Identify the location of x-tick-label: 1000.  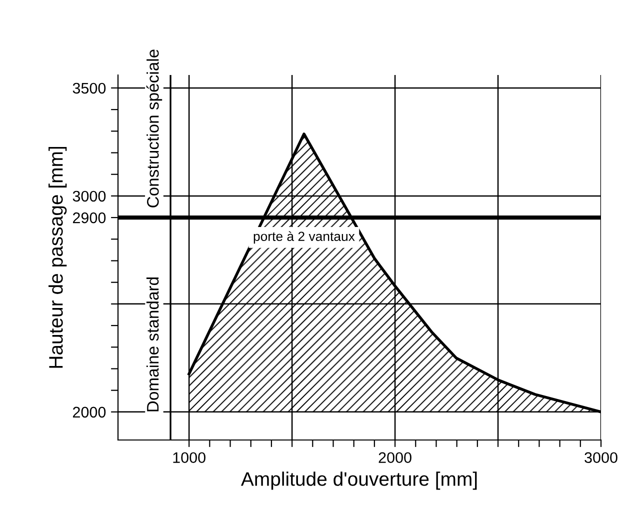
(189, 458).